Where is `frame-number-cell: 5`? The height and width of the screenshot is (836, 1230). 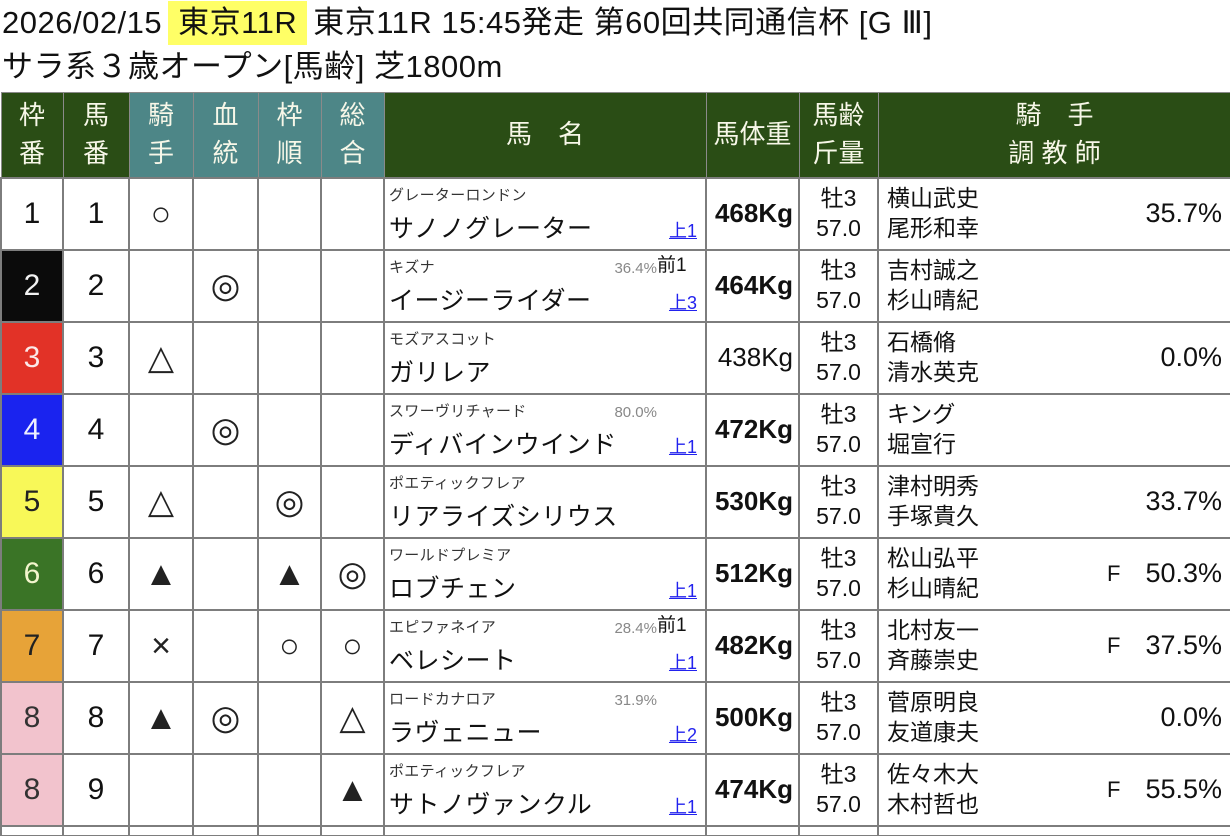 frame-number-cell: 5 is located at coordinates (32, 501).